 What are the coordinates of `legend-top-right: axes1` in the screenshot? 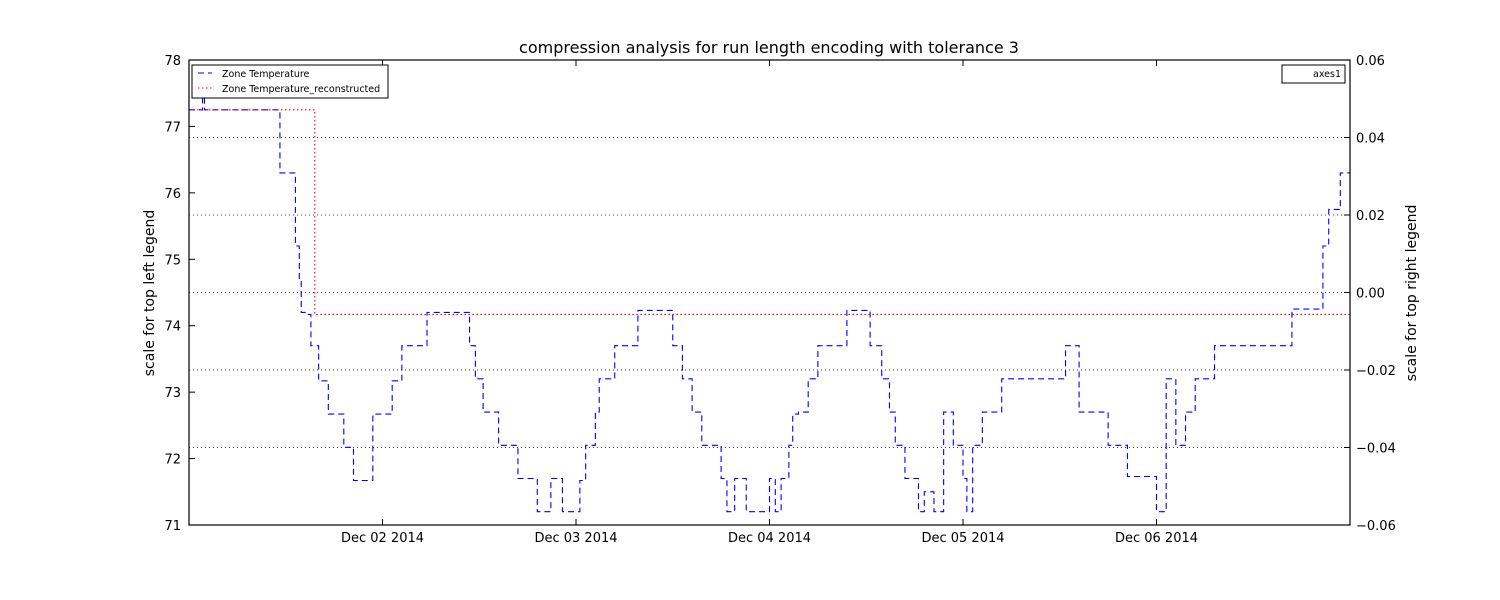 It's located at (1313, 74).